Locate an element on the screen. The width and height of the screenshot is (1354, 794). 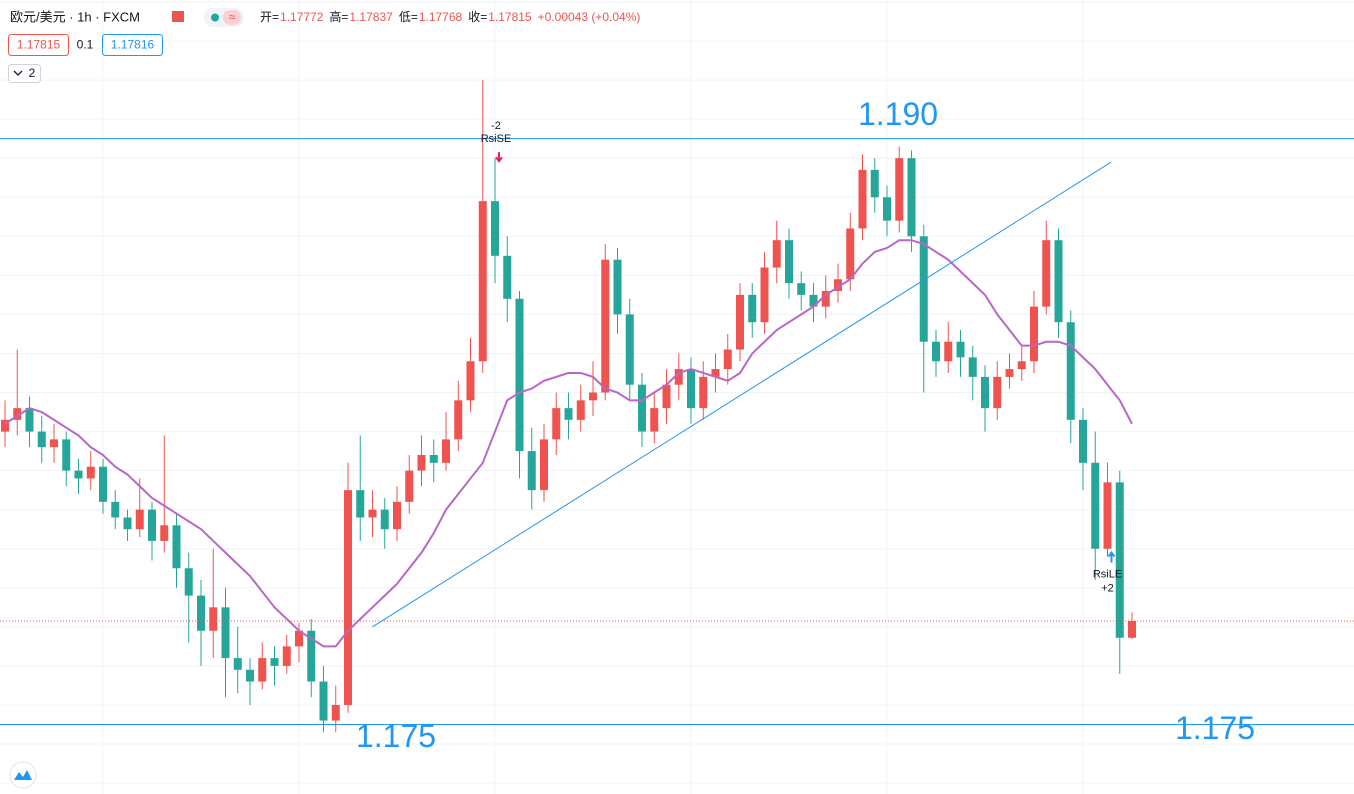
chevron-icon is located at coordinates (18, 73).